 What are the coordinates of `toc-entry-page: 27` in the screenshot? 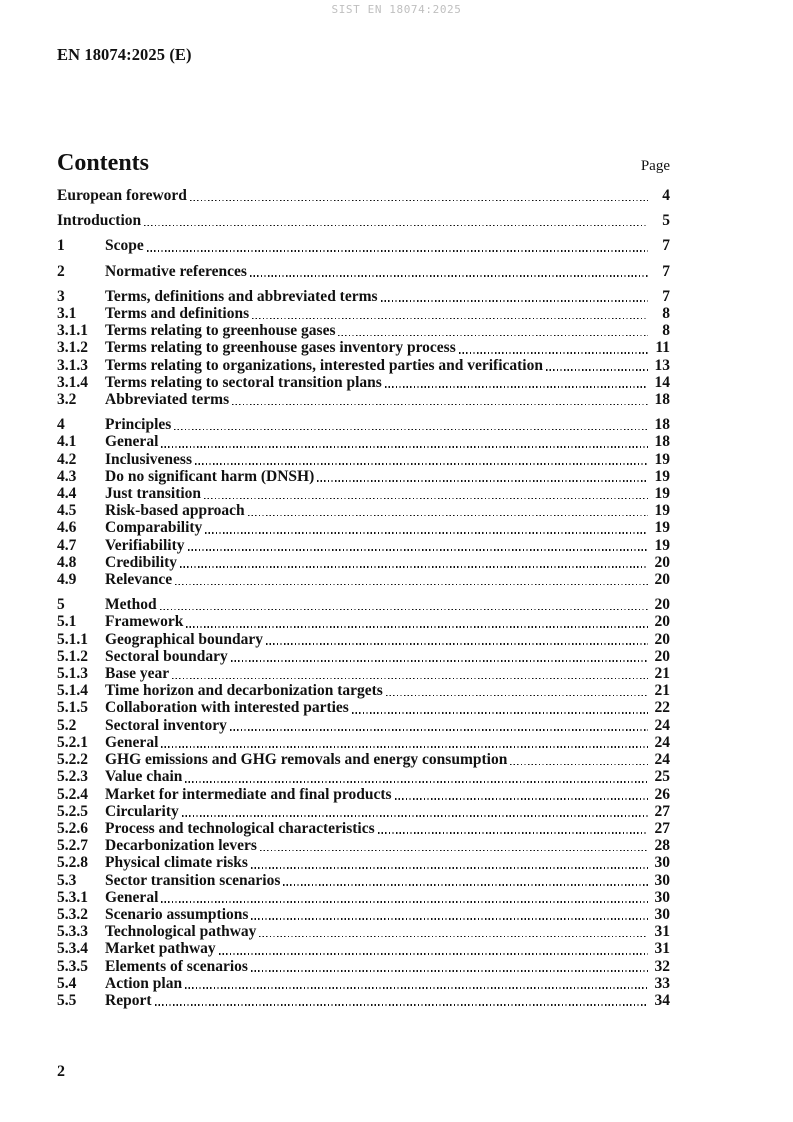 It's located at (662, 811).